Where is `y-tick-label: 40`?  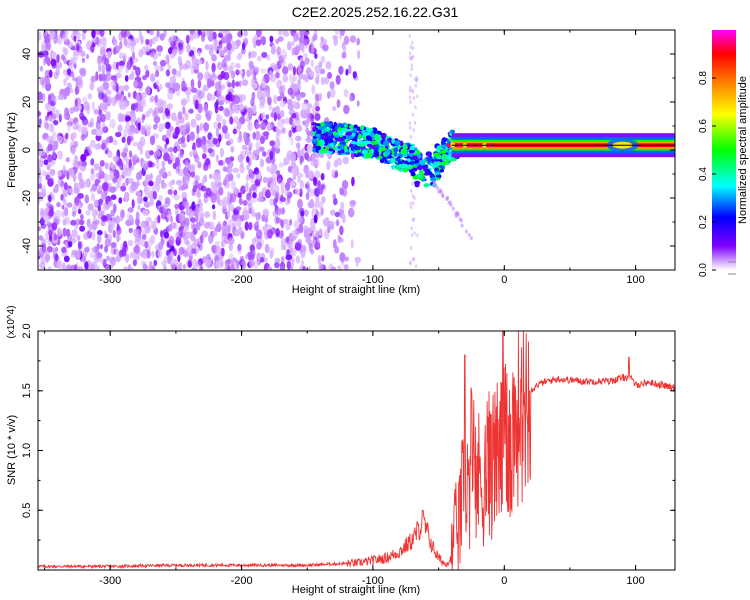 y-tick-label: 40 is located at coordinates (27, 54).